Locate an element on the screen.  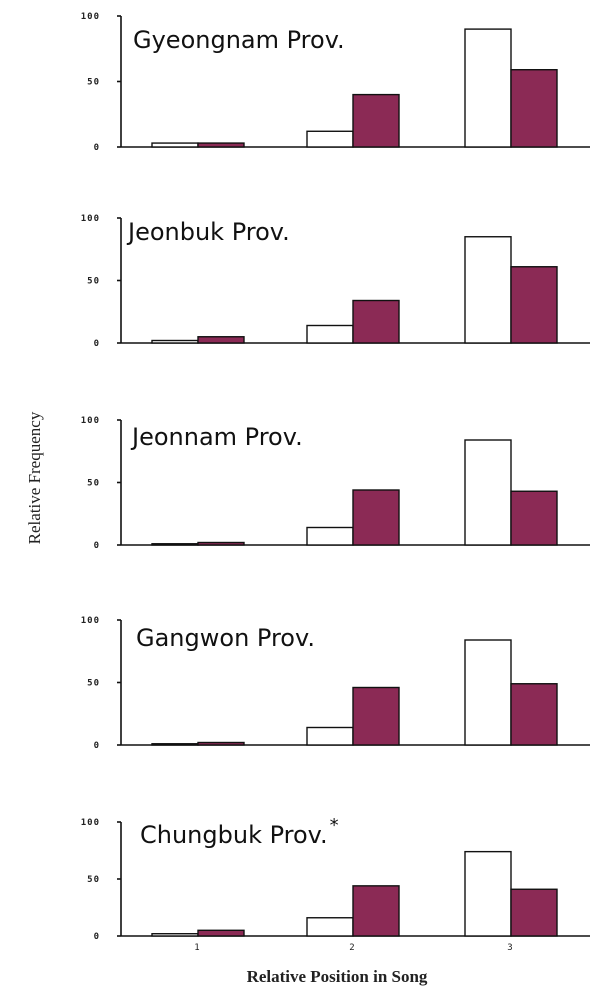
x-tick-label: 3 is located at coordinates (509, 948).